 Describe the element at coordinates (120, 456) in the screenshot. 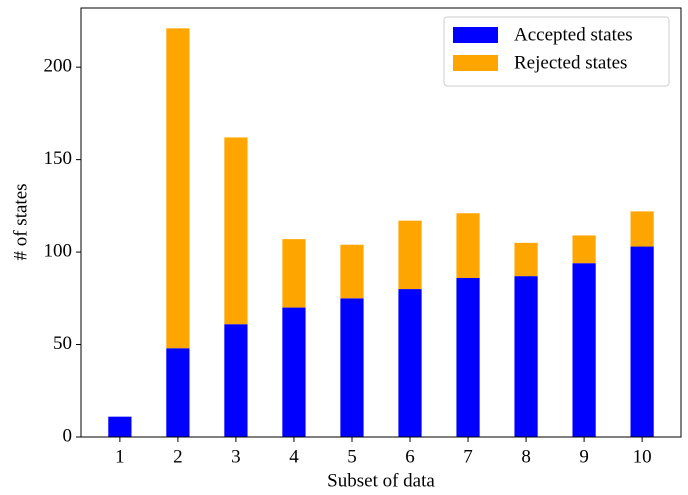

I see `x-tick-label: 1` at that location.